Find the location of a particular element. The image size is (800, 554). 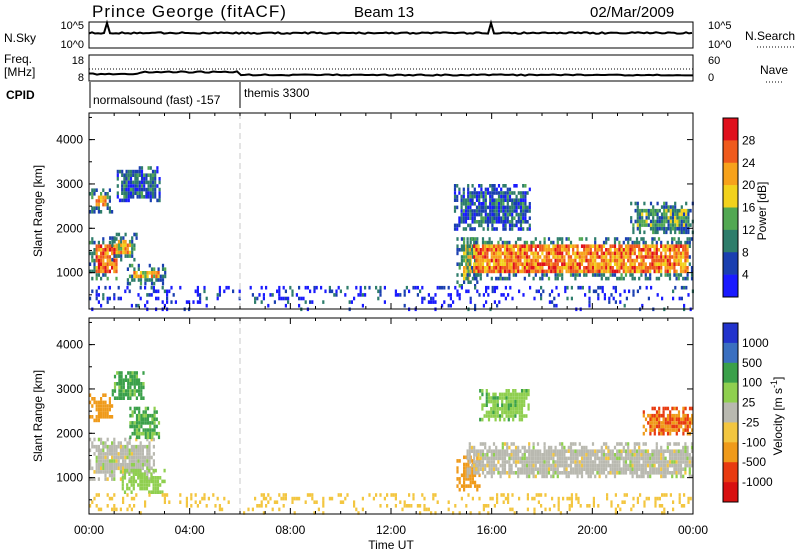

beam-title: Beam 13 is located at coordinates (384, 12).